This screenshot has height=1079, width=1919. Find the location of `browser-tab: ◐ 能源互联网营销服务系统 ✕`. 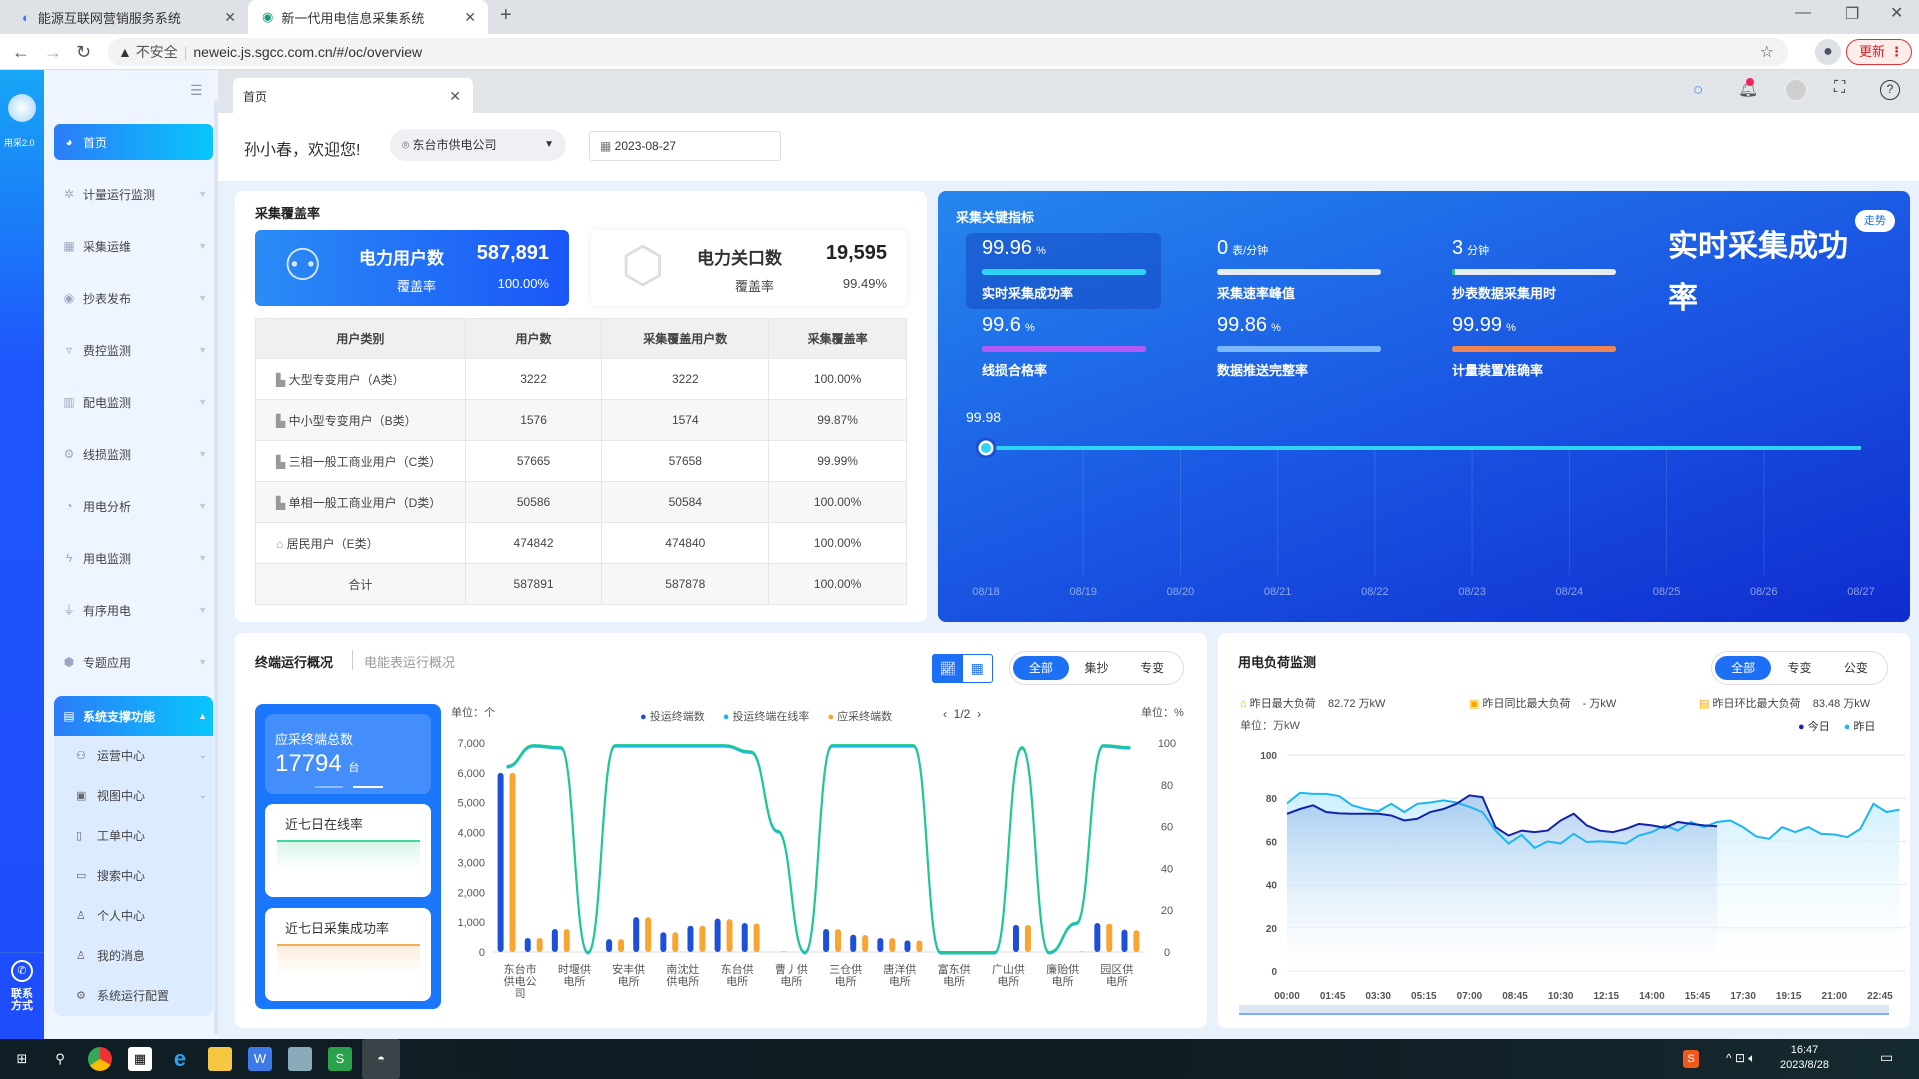

browser-tab: ◐ 能源互联网营销服务系统 ✕ is located at coordinates (128, 17).